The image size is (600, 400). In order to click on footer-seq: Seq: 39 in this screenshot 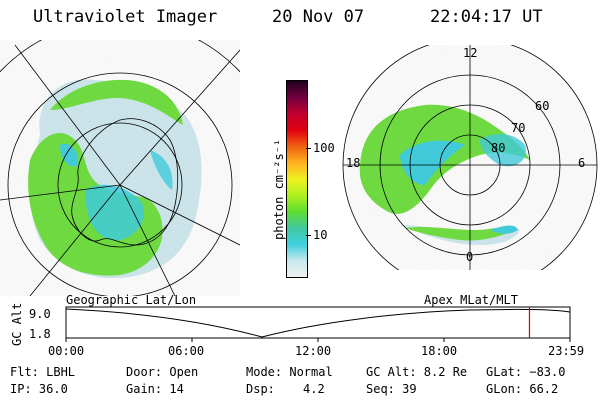, I will do `click(391, 389)`.